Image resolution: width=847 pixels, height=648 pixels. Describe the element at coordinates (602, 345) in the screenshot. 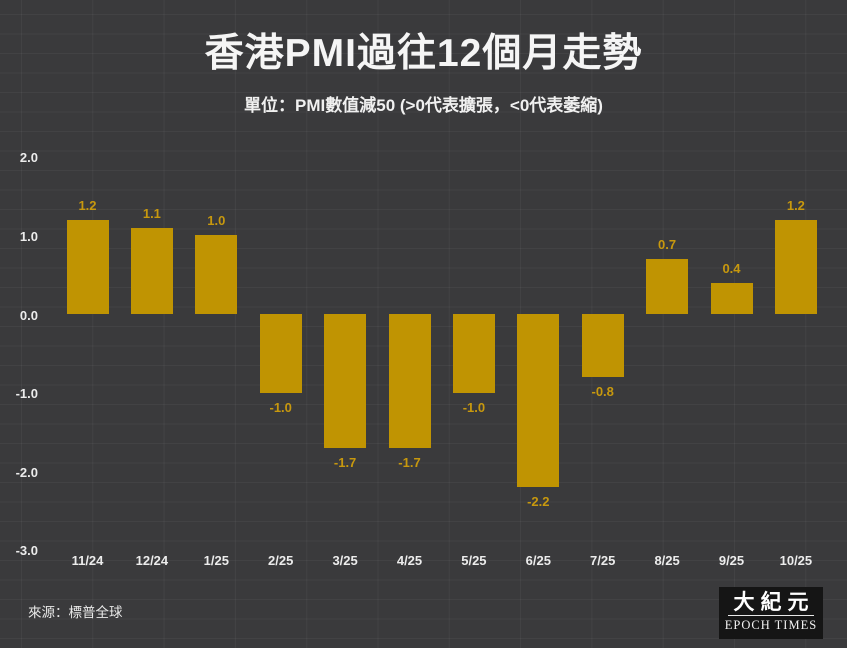

I see `bar-7/25` at that location.